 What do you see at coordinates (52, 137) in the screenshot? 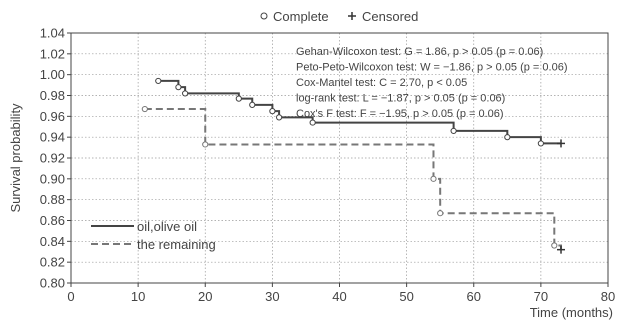
I see `y-tick-label: 0.94` at bounding box center [52, 137].